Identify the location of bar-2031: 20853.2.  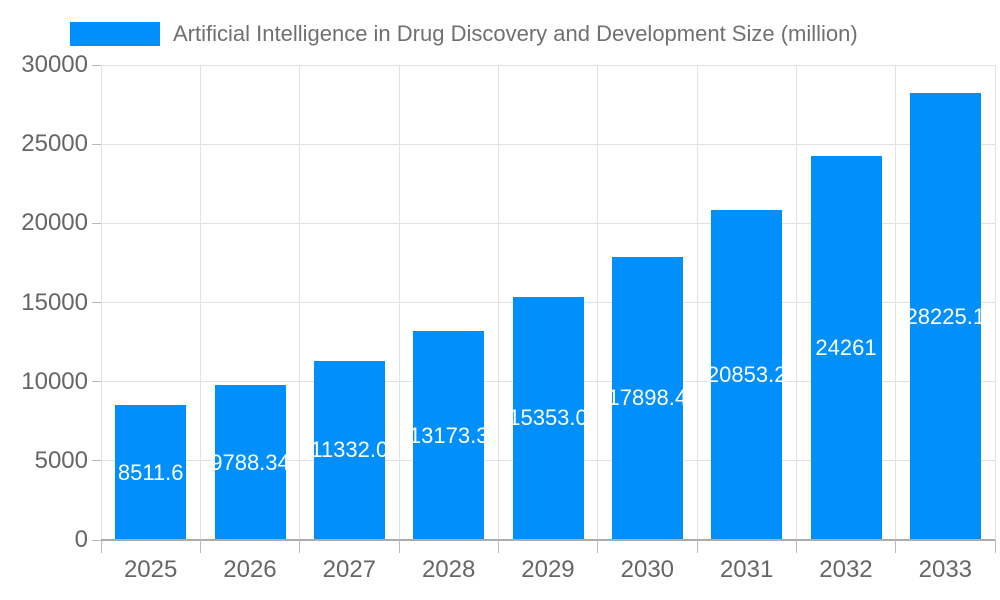
(746, 374).